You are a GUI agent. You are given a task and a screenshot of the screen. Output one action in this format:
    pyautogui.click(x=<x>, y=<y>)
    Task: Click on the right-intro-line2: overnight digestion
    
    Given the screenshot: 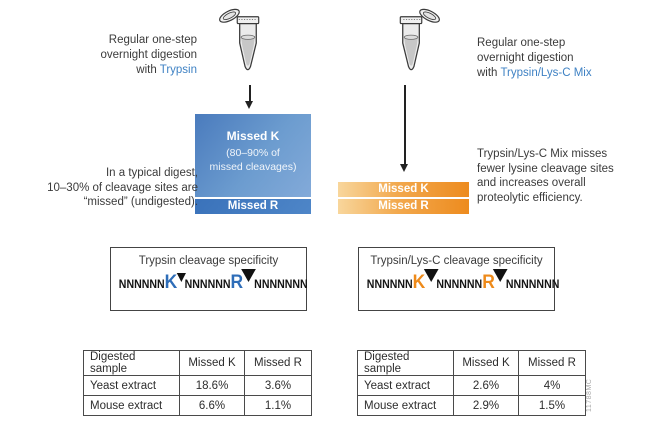 What is the action you would take?
    pyautogui.click(x=525, y=58)
    